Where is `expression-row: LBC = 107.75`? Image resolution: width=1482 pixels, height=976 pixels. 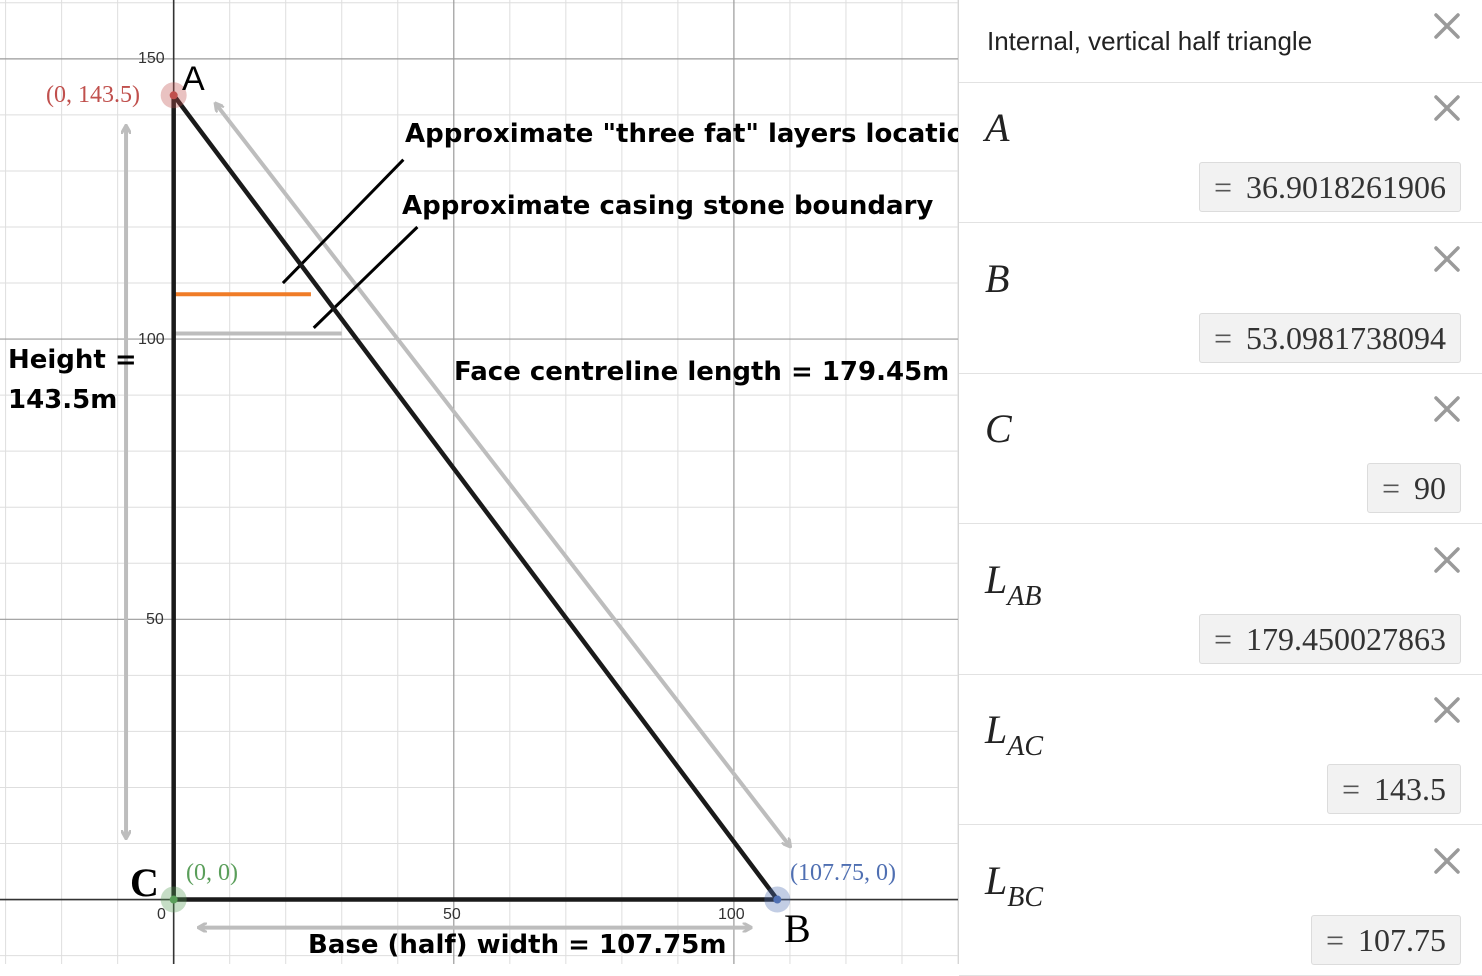
expression-row: LBC = 107.75 is located at coordinates (1220, 905).